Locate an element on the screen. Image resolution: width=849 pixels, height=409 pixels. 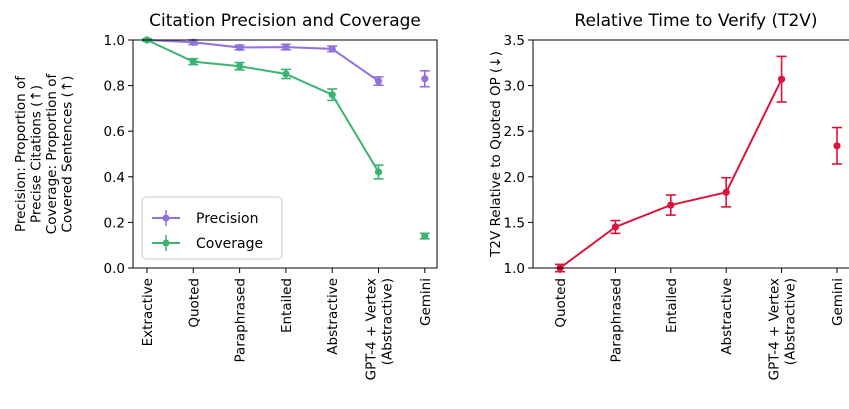
y-tick-label: 0.4 is located at coordinates (114, 178).